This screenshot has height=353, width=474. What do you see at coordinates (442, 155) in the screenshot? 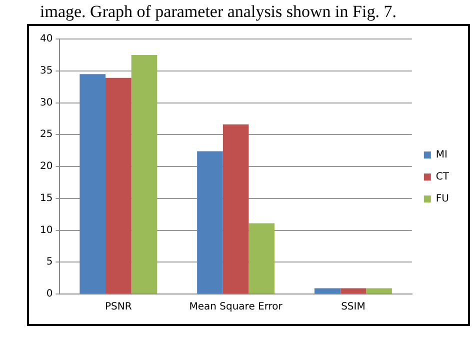
I see `legend-label: MI` at bounding box center [442, 155].